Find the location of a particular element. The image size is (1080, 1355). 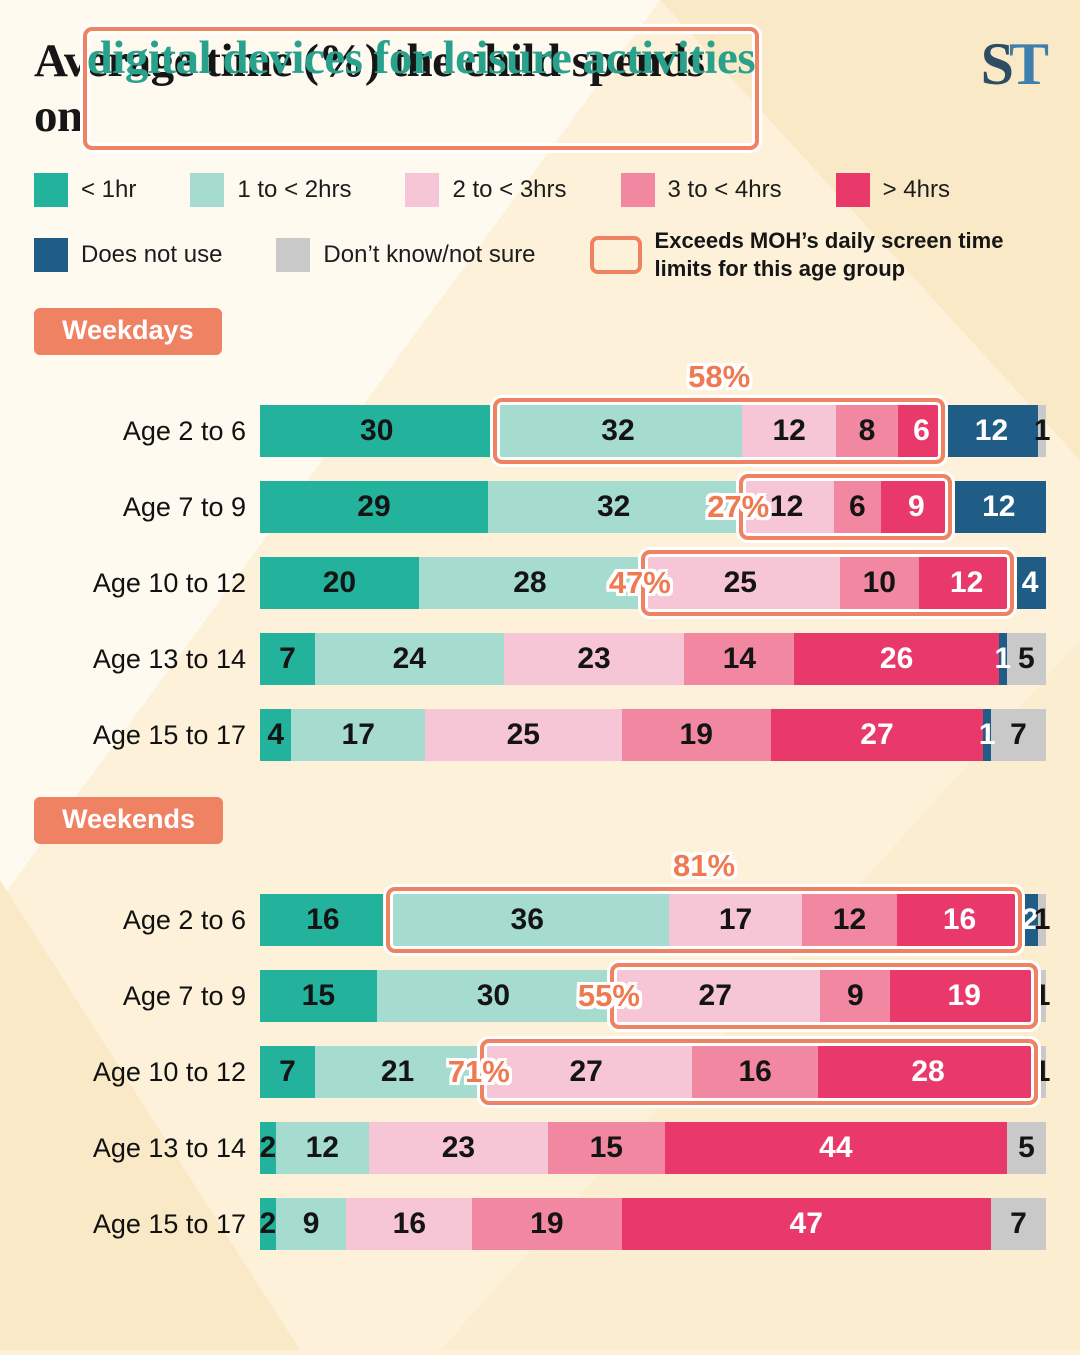

bar-row-weekends-age-2-to-6: Age 2 to 6 16 36 17 12 16 2 1 81% is located at coordinates (542, 901).